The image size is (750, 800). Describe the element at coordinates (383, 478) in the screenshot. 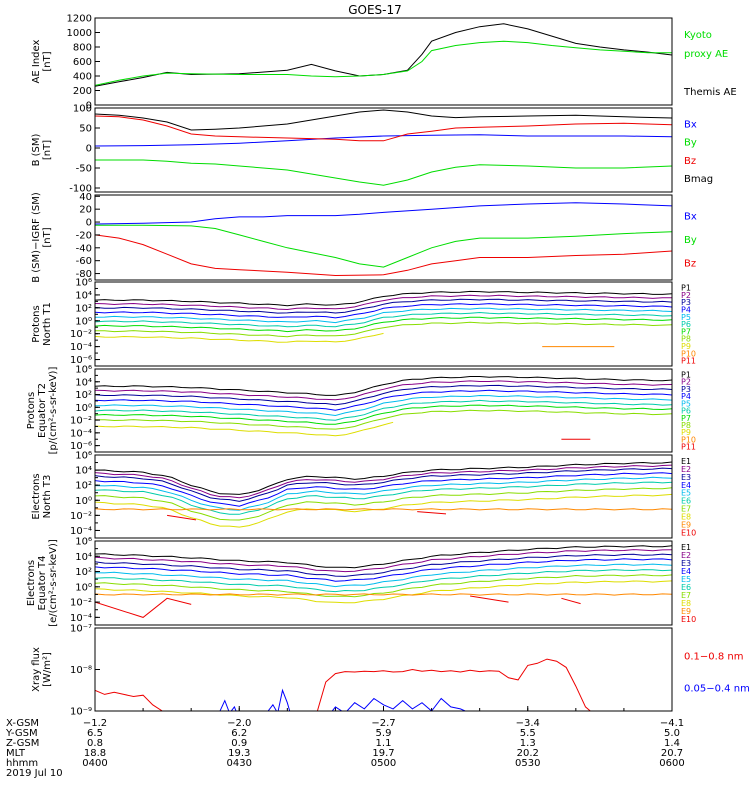

I see `en-channel-1-line` at that location.